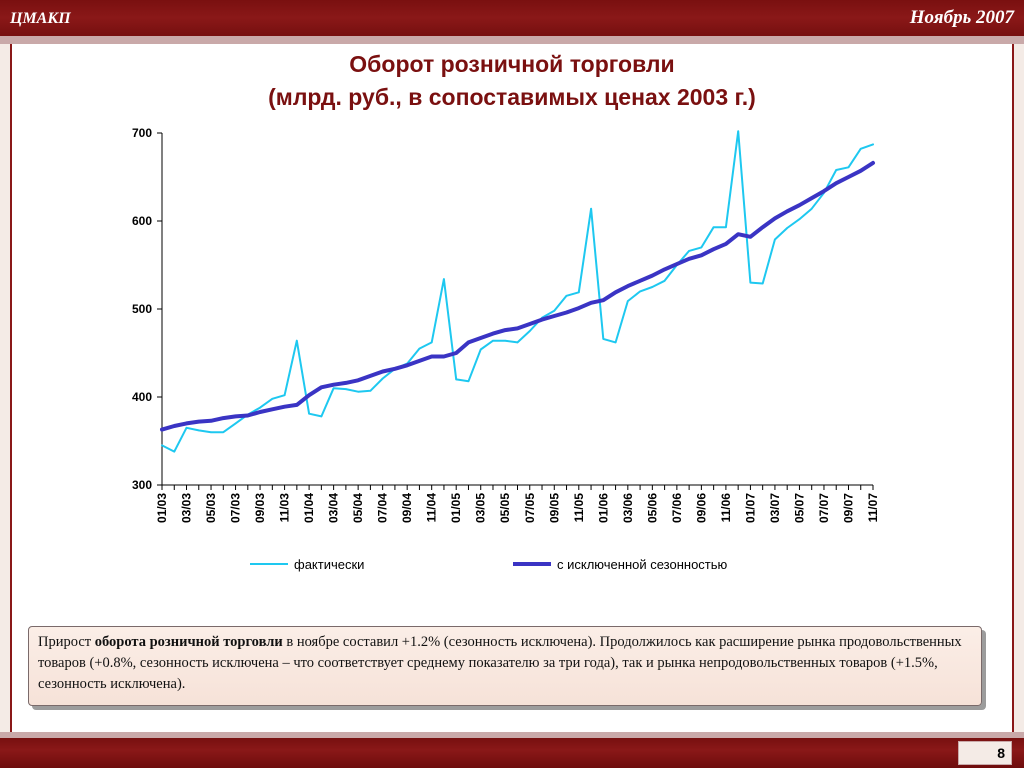  What do you see at coordinates (142, 485) in the screenshot?
I see `y-tick-label: 300` at bounding box center [142, 485].